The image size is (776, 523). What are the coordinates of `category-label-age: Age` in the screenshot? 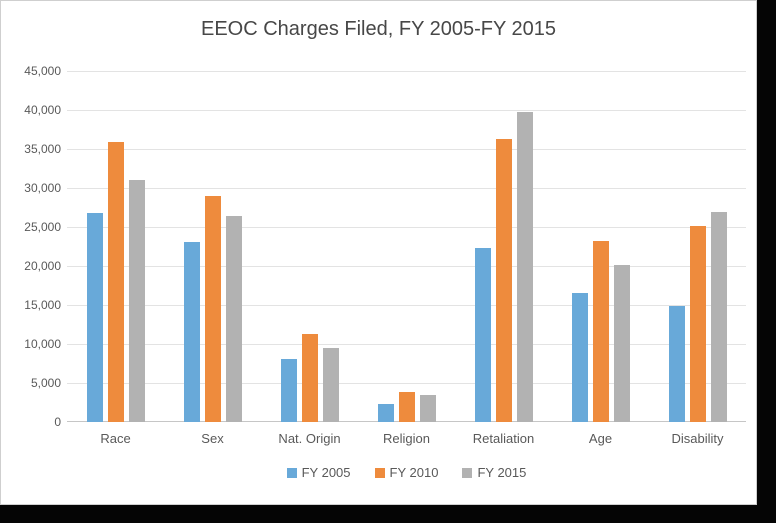 It's located at (600, 438).